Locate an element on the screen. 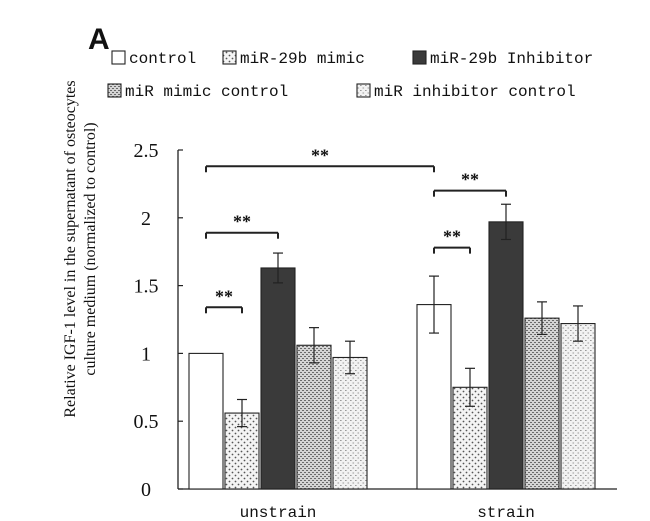  y-tick-label: 2.5 is located at coordinates (146, 151).